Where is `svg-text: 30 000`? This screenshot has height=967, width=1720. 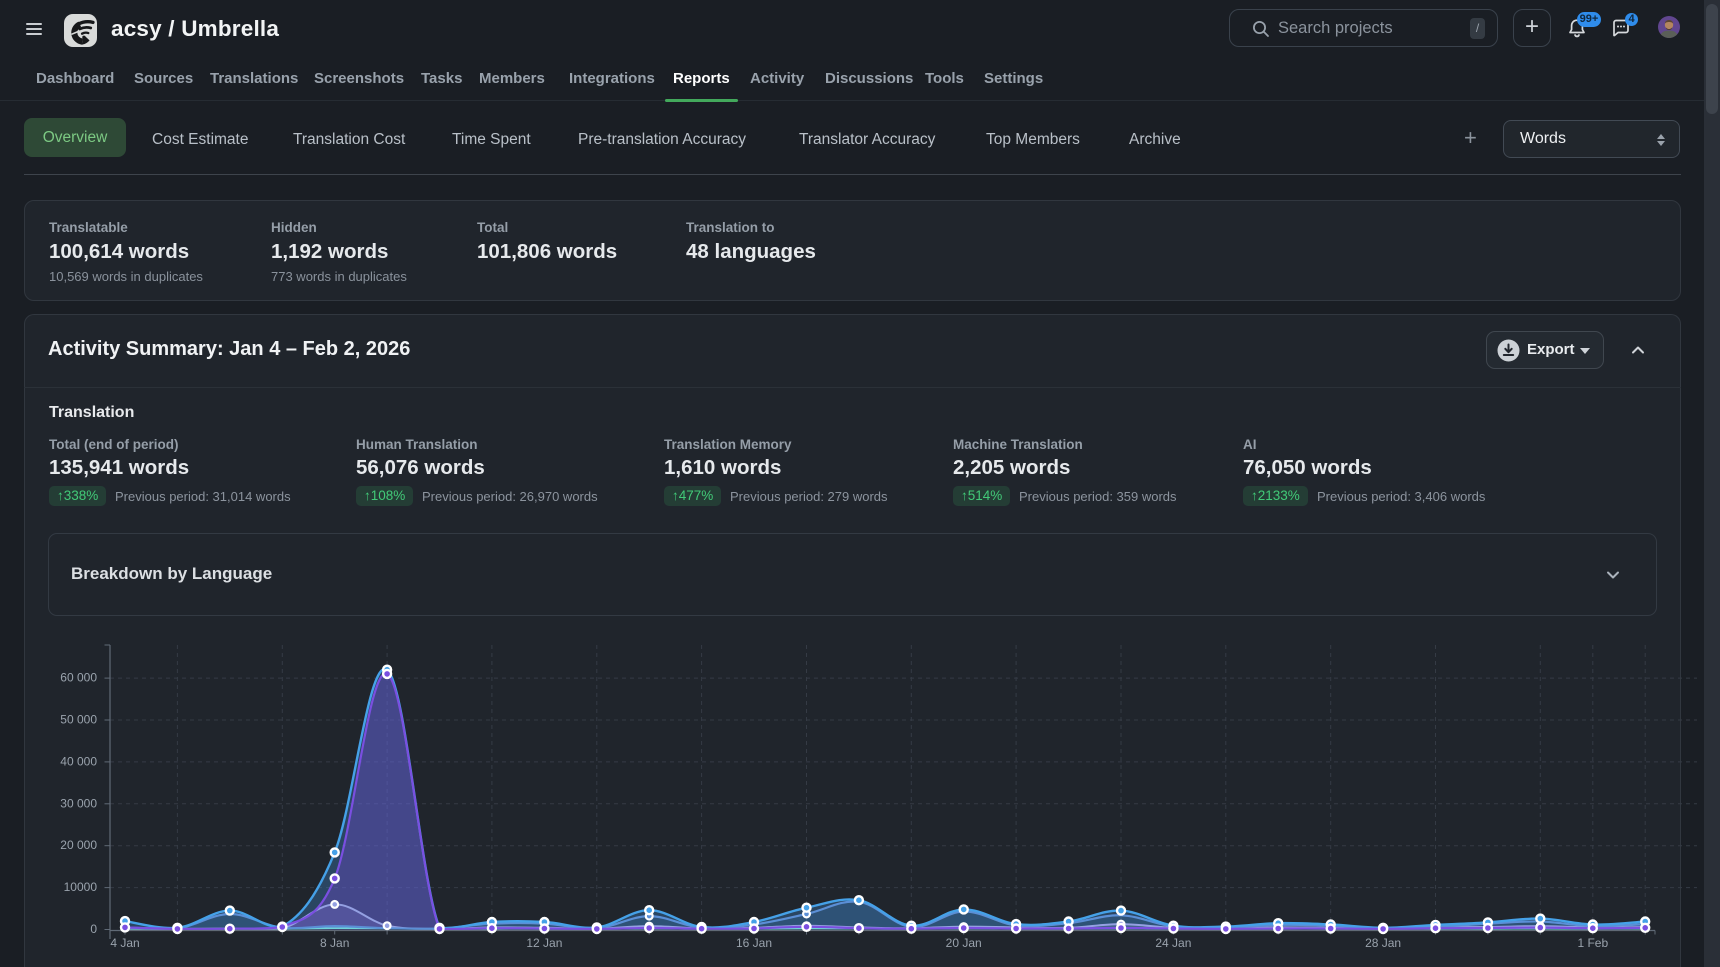 svg-text: 30 000 is located at coordinates (78, 803).